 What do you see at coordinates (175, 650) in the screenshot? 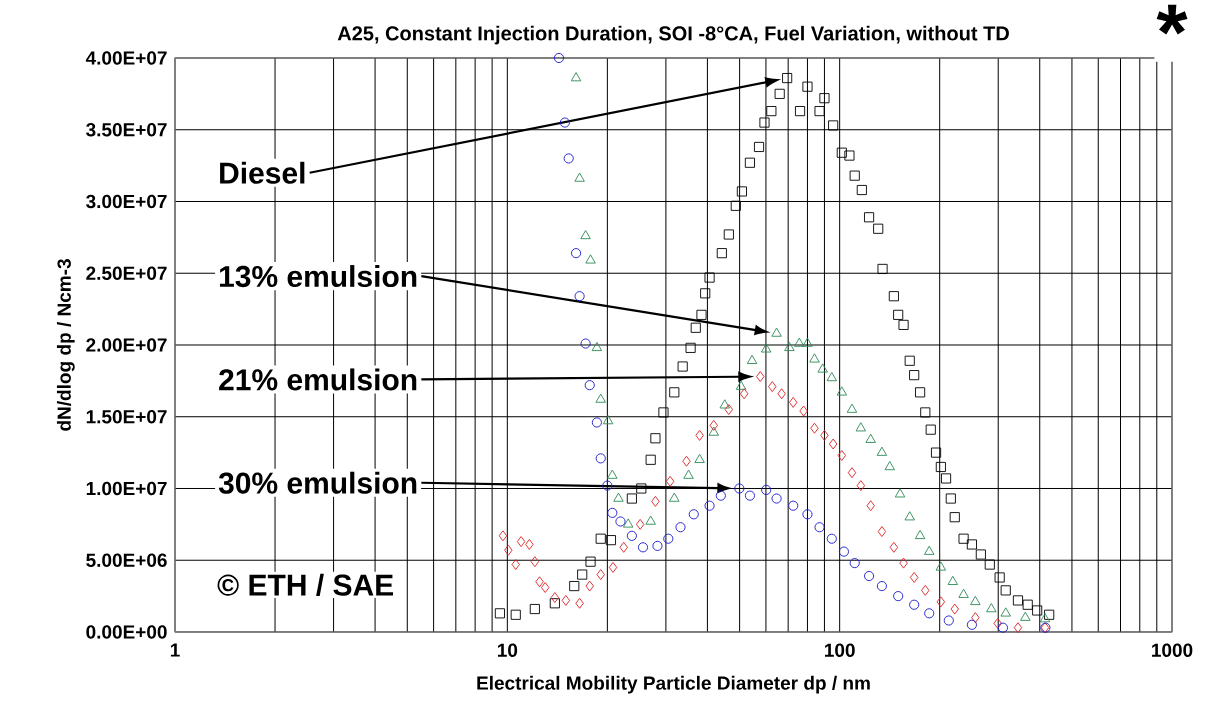
I see `x-tick-label: 1` at bounding box center [175, 650].